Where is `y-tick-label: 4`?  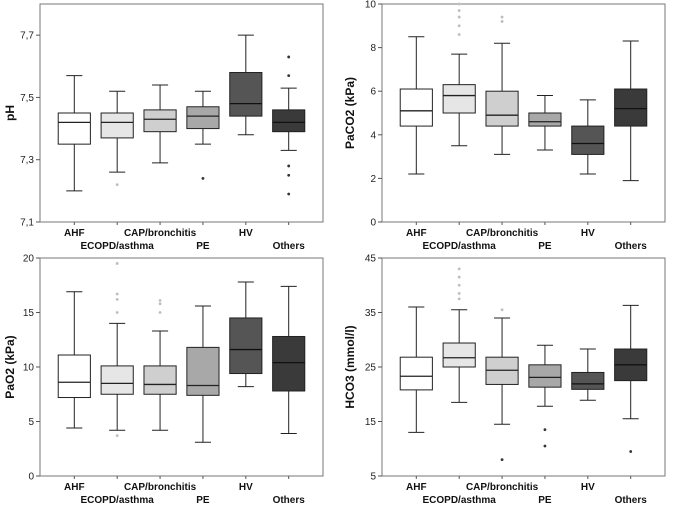 y-tick-label: 4 is located at coordinates (373, 135).